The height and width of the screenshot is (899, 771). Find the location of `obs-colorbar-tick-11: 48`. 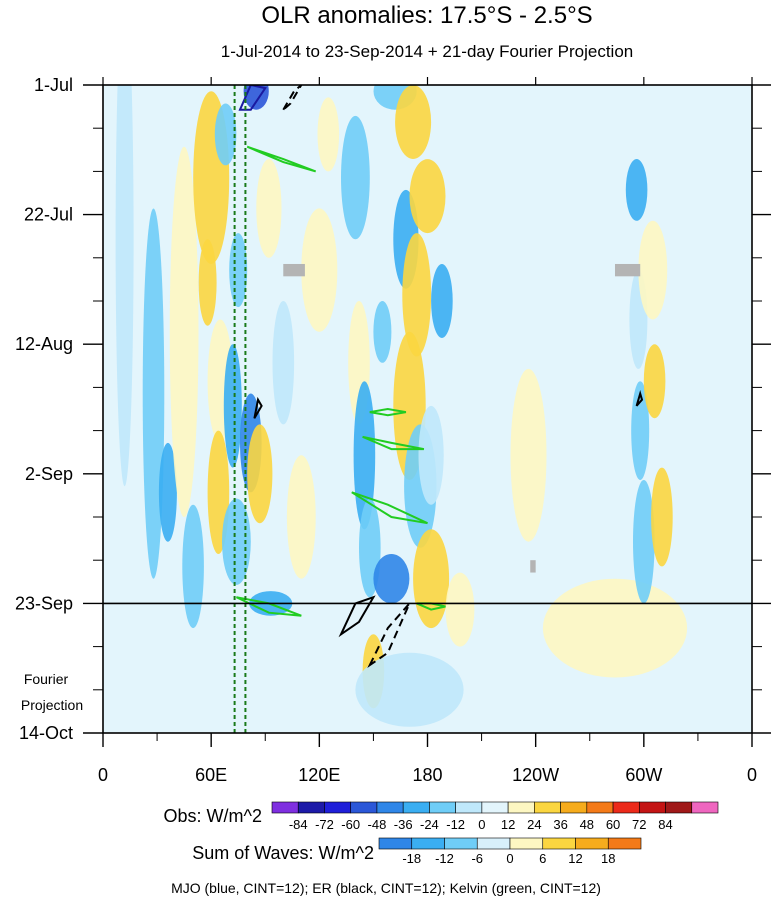

obs-colorbar-tick-11: 48 is located at coordinates (587, 824).